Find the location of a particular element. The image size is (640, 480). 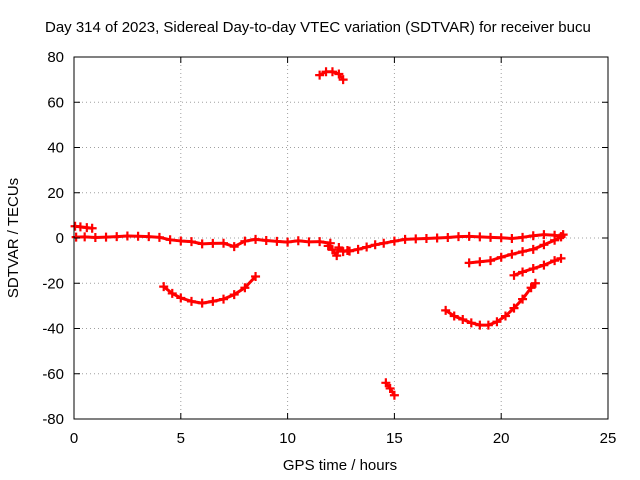

series-arc-i is located at coordinates (516, 249).